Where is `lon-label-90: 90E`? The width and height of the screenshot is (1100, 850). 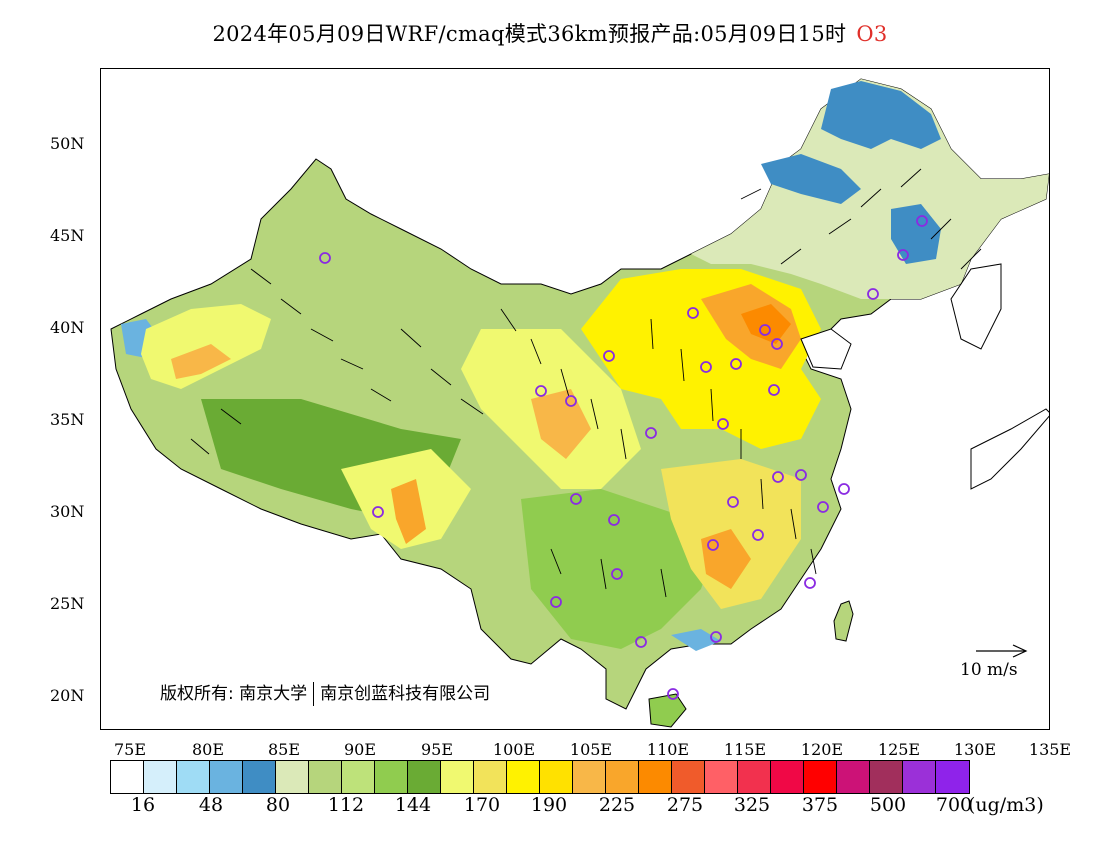 lon-label-90: 90E is located at coordinates (360, 749).